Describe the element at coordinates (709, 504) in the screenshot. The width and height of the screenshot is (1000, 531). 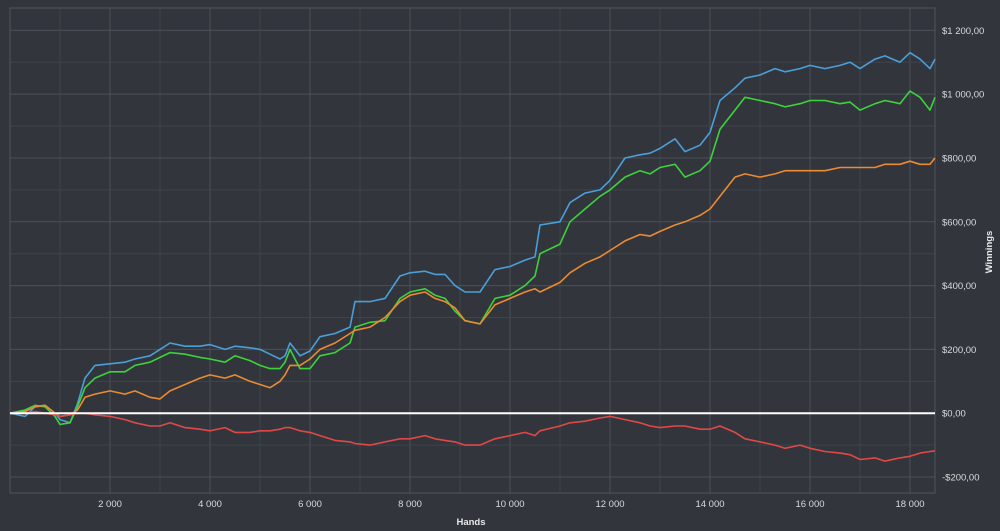
I see `x-tick-label: 14 000` at that location.